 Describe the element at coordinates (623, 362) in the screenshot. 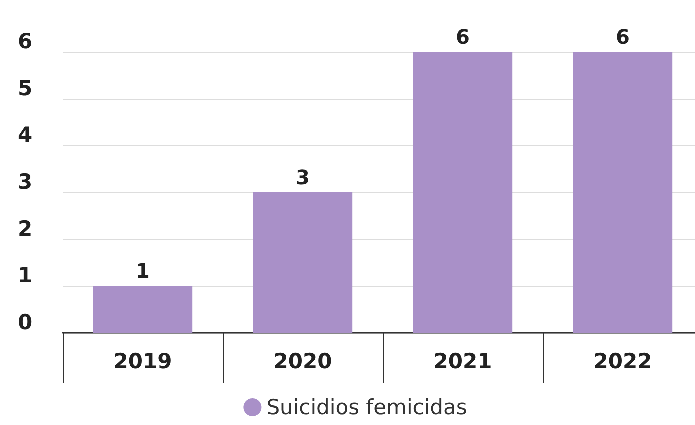

I see `x-tick-label: 2022` at that location.